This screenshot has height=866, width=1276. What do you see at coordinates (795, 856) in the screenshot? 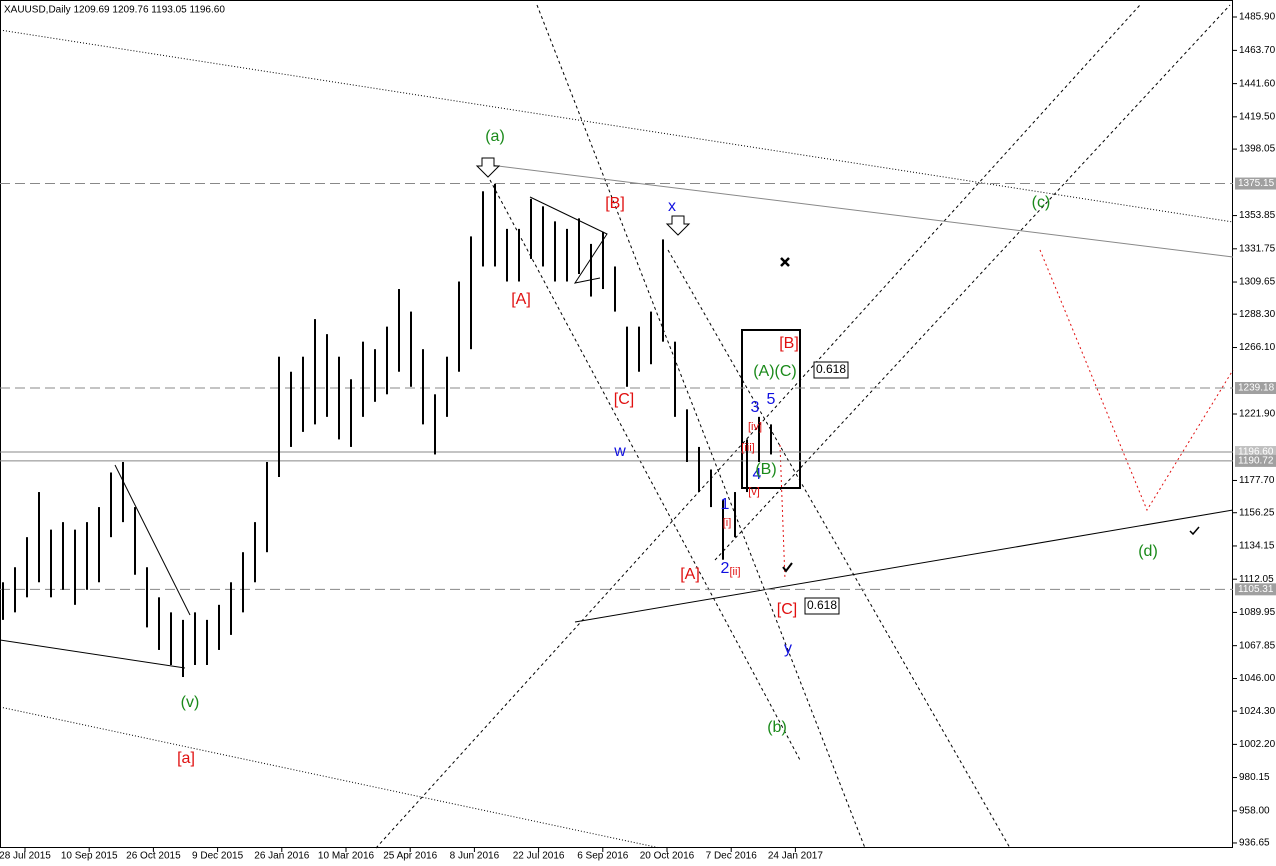
I see `x-tick-label: 24 Jan 2017` at bounding box center [795, 856].